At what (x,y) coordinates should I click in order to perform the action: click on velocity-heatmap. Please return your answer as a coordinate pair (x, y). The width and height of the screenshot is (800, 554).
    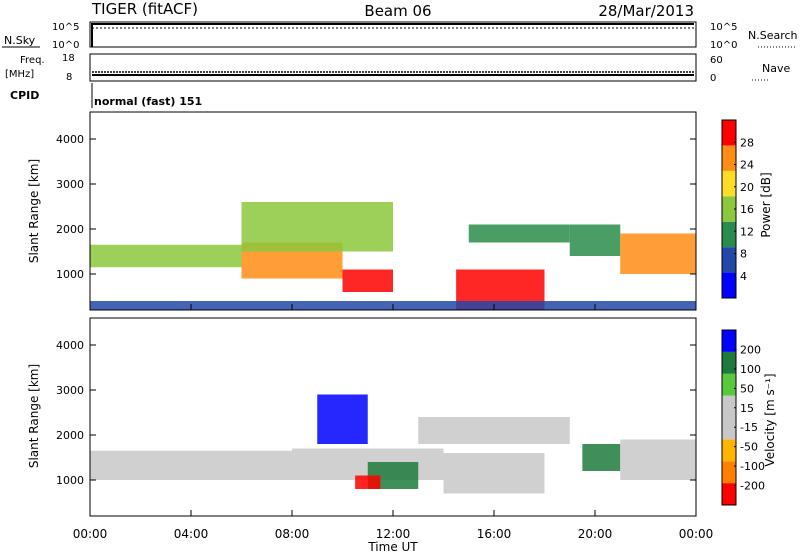
    Looking at the image, I should click on (393, 444).